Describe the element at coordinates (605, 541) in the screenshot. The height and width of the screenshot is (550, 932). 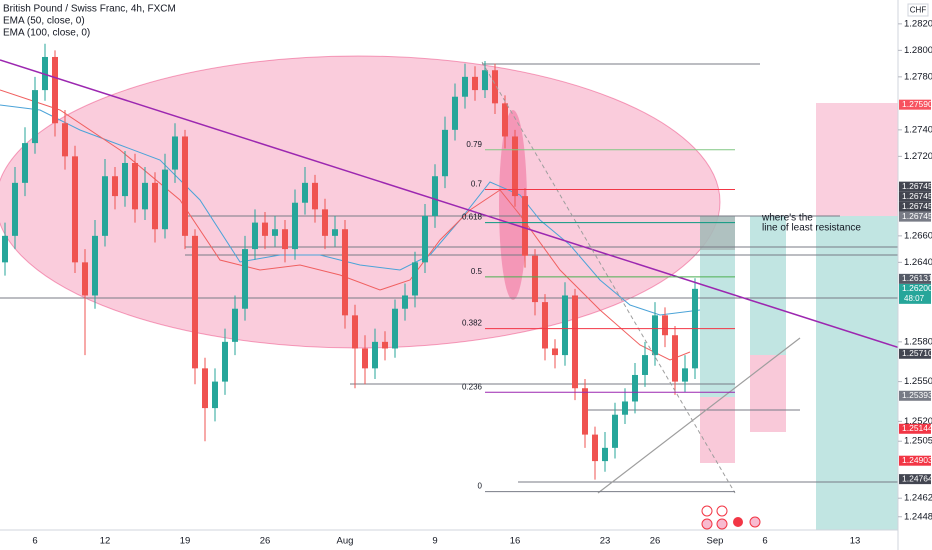
I see `x-tick-label: 23` at that location.